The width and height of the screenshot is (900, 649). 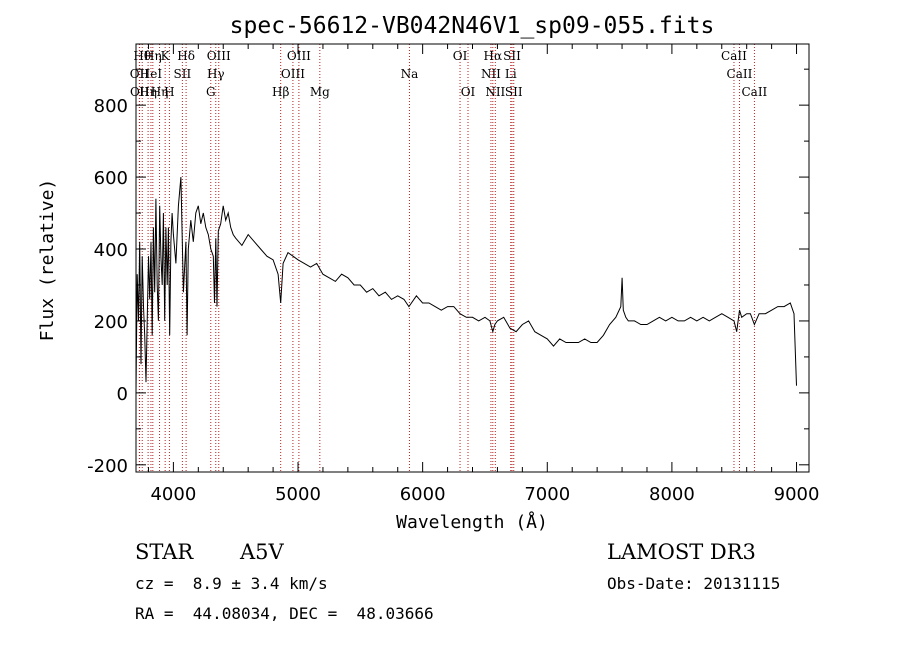 What do you see at coordinates (472, 26) in the screenshot?
I see `chart-title: spec-56612-VB042N46V1_sp09-055.fits` at bounding box center [472, 26].